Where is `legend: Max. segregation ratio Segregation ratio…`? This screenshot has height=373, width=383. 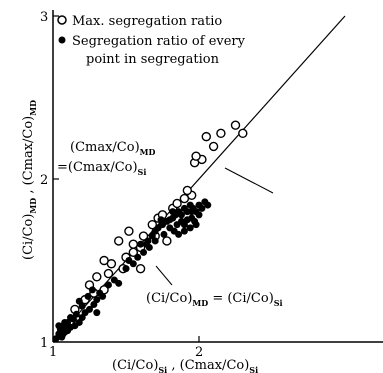
legend: Max. segregation ratio Segregation ratio… is located at coordinates (151, 40).